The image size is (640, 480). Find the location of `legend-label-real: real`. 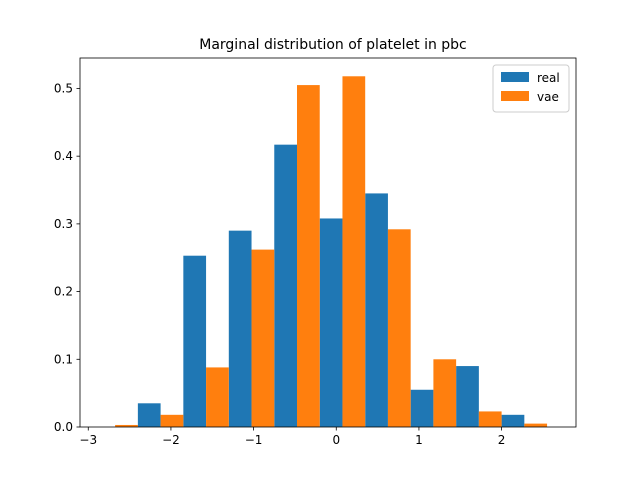

legend-label-real: real is located at coordinates (548, 78).